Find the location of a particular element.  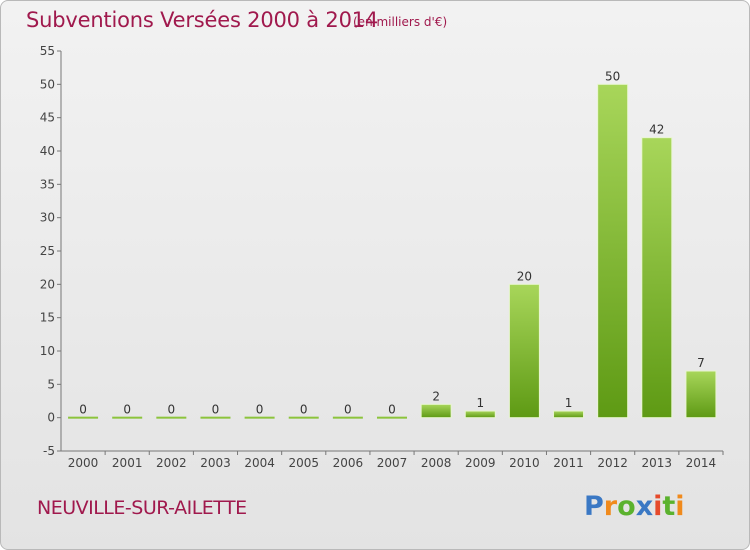

x-tick-label: 2003 is located at coordinates (215, 463).